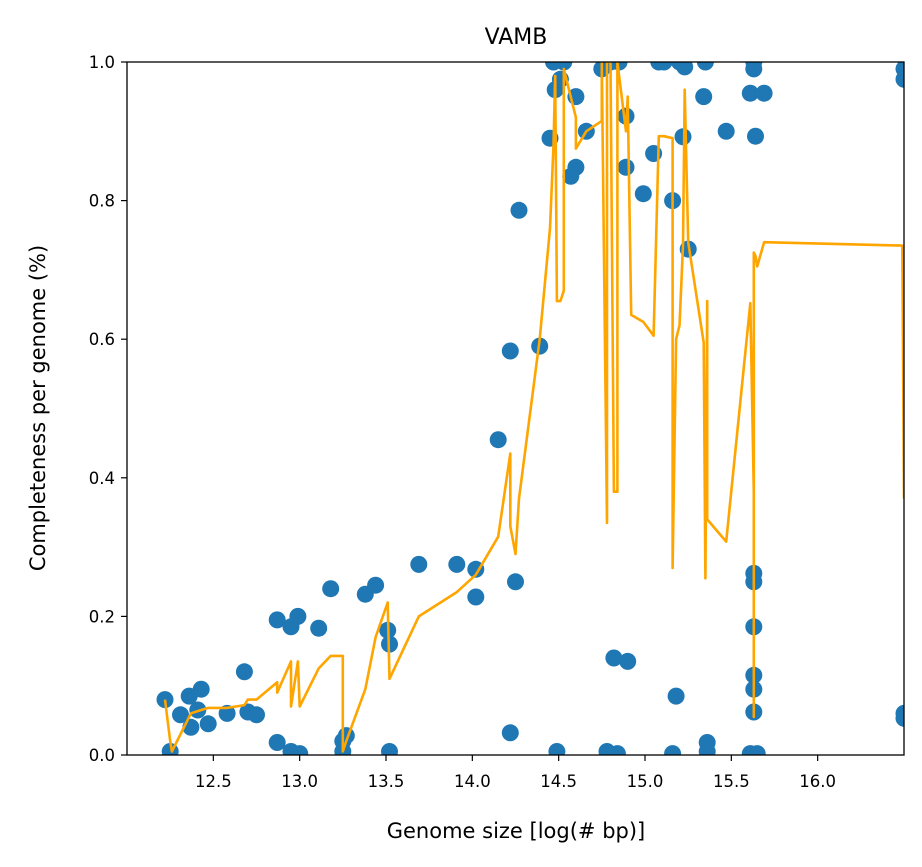  What do you see at coordinates (102, 478) in the screenshot?
I see `y-tick-label: 0.4` at bounding box center [102, 478].